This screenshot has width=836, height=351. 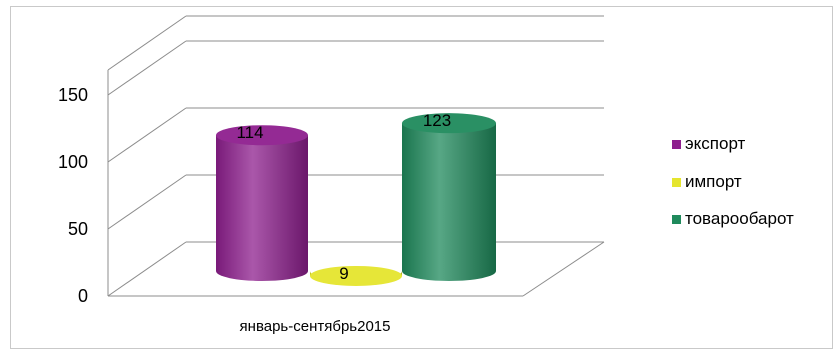 I want to click on legend-item: товароoбарот, so click(x=733, y=218).